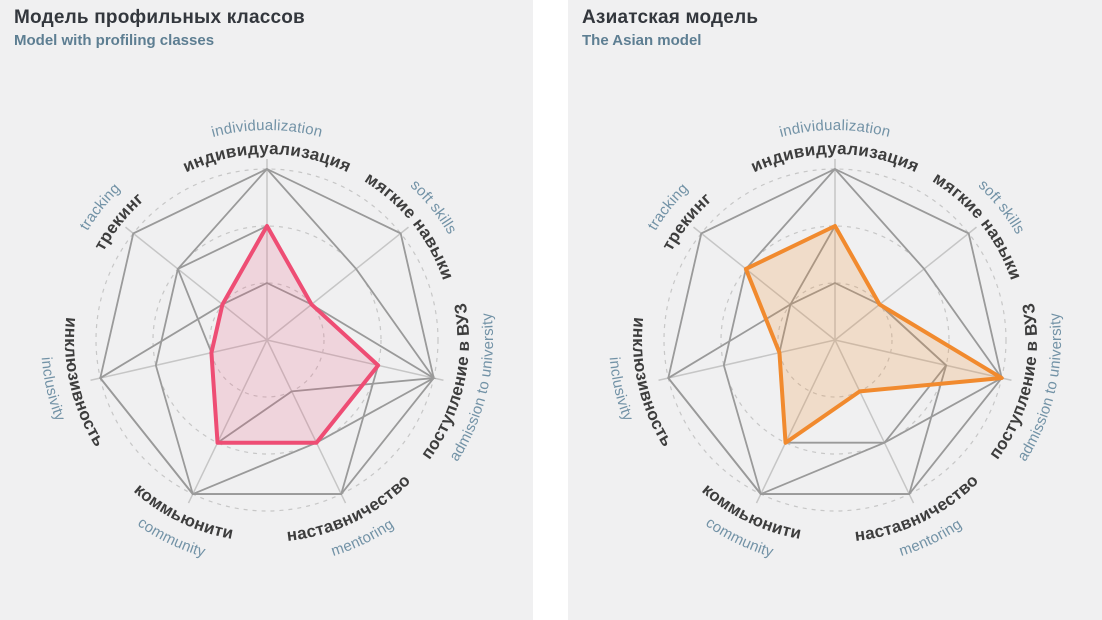 The height and width of the screenshot is (620, 1102). I want to click on panel-subtitle: Model with profiling classes, so click(114, 40).